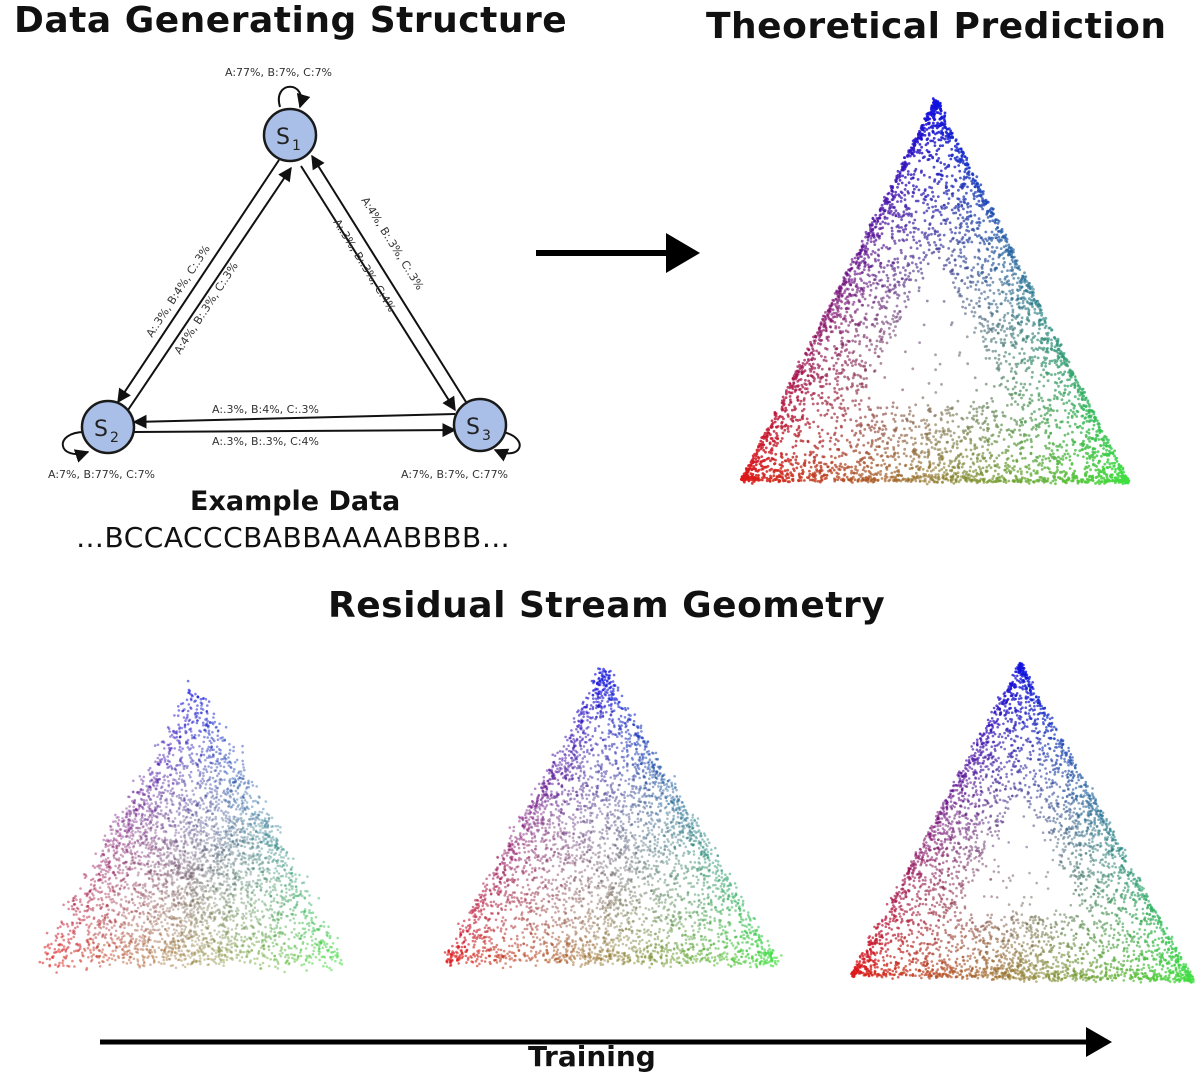  I want to click on node-subscript: 2, so click(114, 438).